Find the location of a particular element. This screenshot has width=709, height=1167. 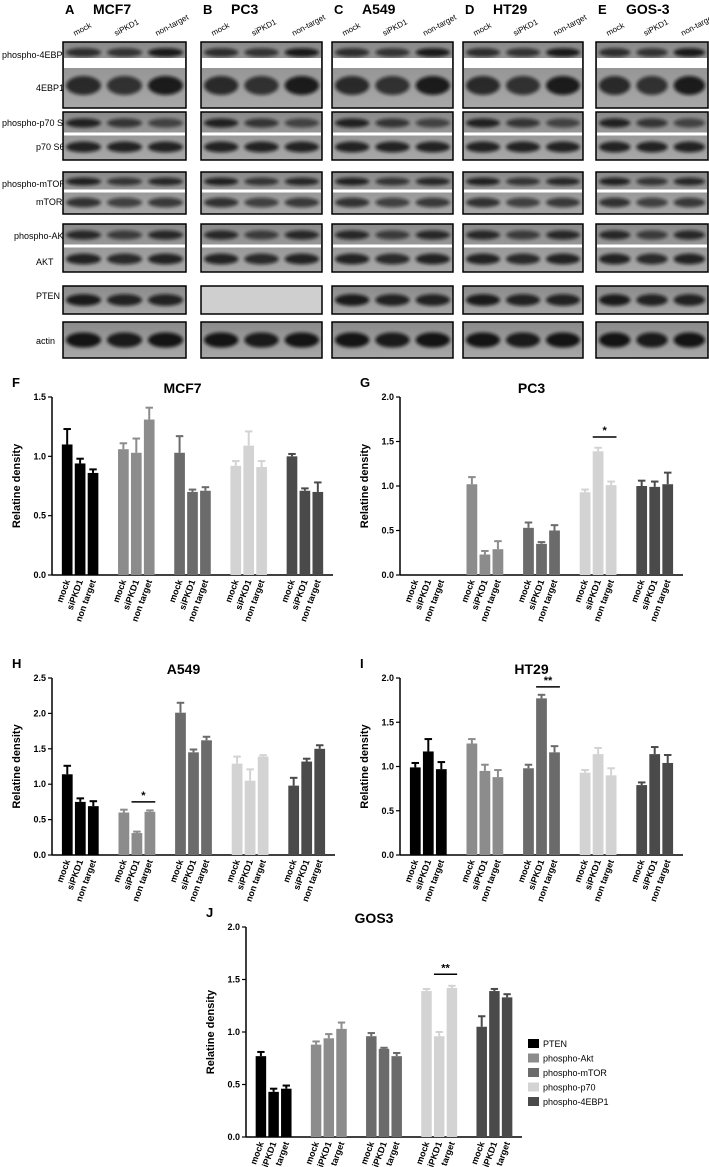

chart-panel-letter: F is located at coordinates (16, 382).